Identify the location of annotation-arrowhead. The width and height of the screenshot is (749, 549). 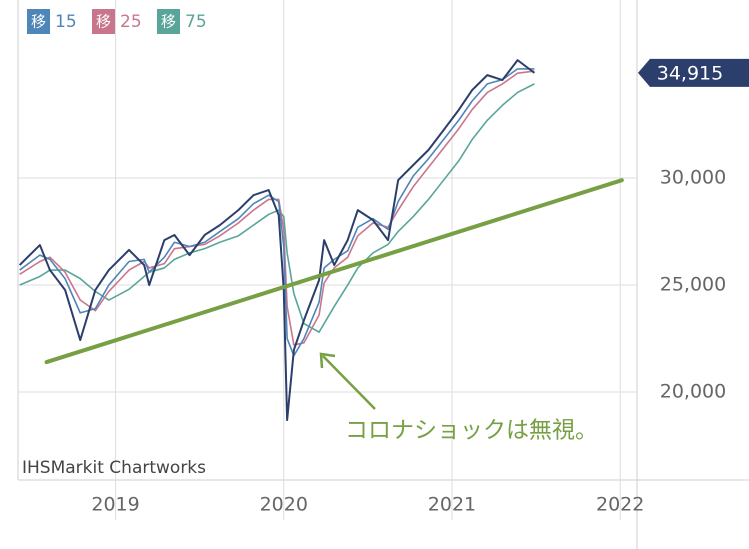
(327, 360).